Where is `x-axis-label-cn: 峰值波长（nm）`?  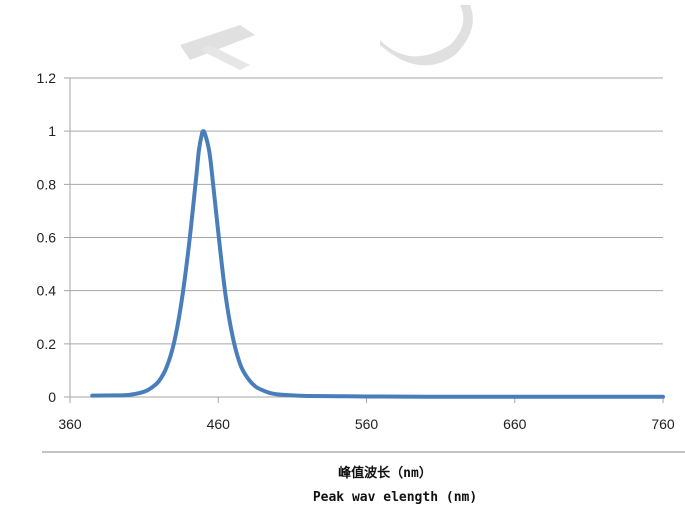
x-axis-label-cn: 峰值波长（nm） is located at coordinates (385, 473).